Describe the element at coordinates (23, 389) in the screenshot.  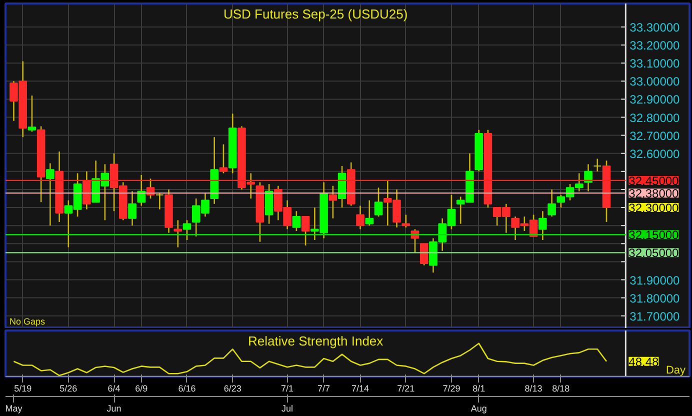
I see `x-tick-label: 5/19` at that location.